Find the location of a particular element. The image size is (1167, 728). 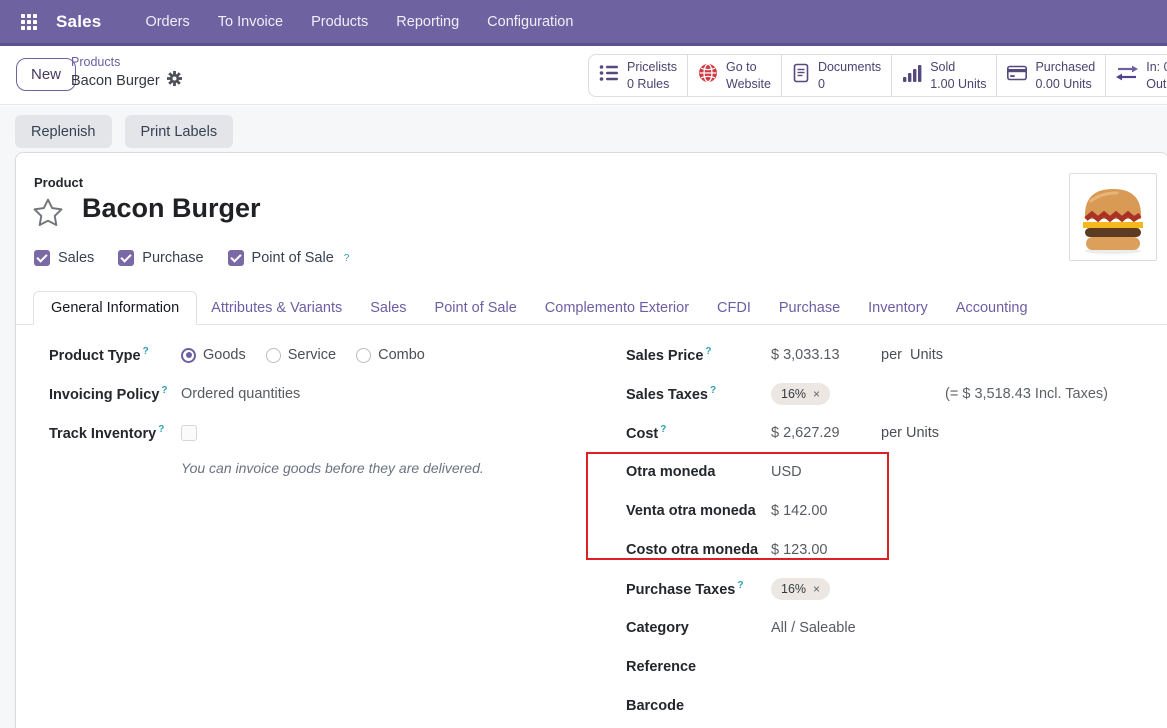

tab-cfdi: CFDI is located at coordinates (734, 308).